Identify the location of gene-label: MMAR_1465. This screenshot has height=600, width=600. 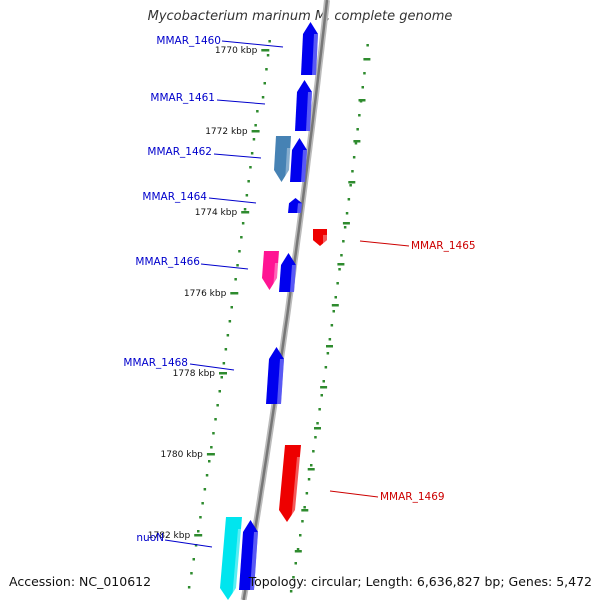
(443, 246).